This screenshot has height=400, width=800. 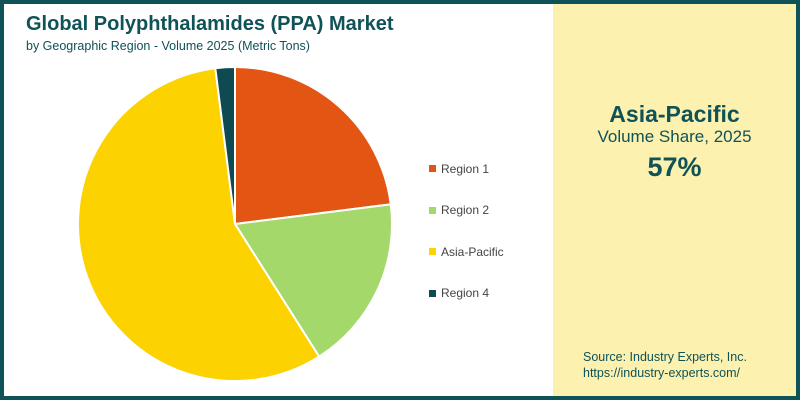 I want to click on chart-legend: Region 1 Region 2 Asia-Pacific Region 4, so click(x=466, y=231).